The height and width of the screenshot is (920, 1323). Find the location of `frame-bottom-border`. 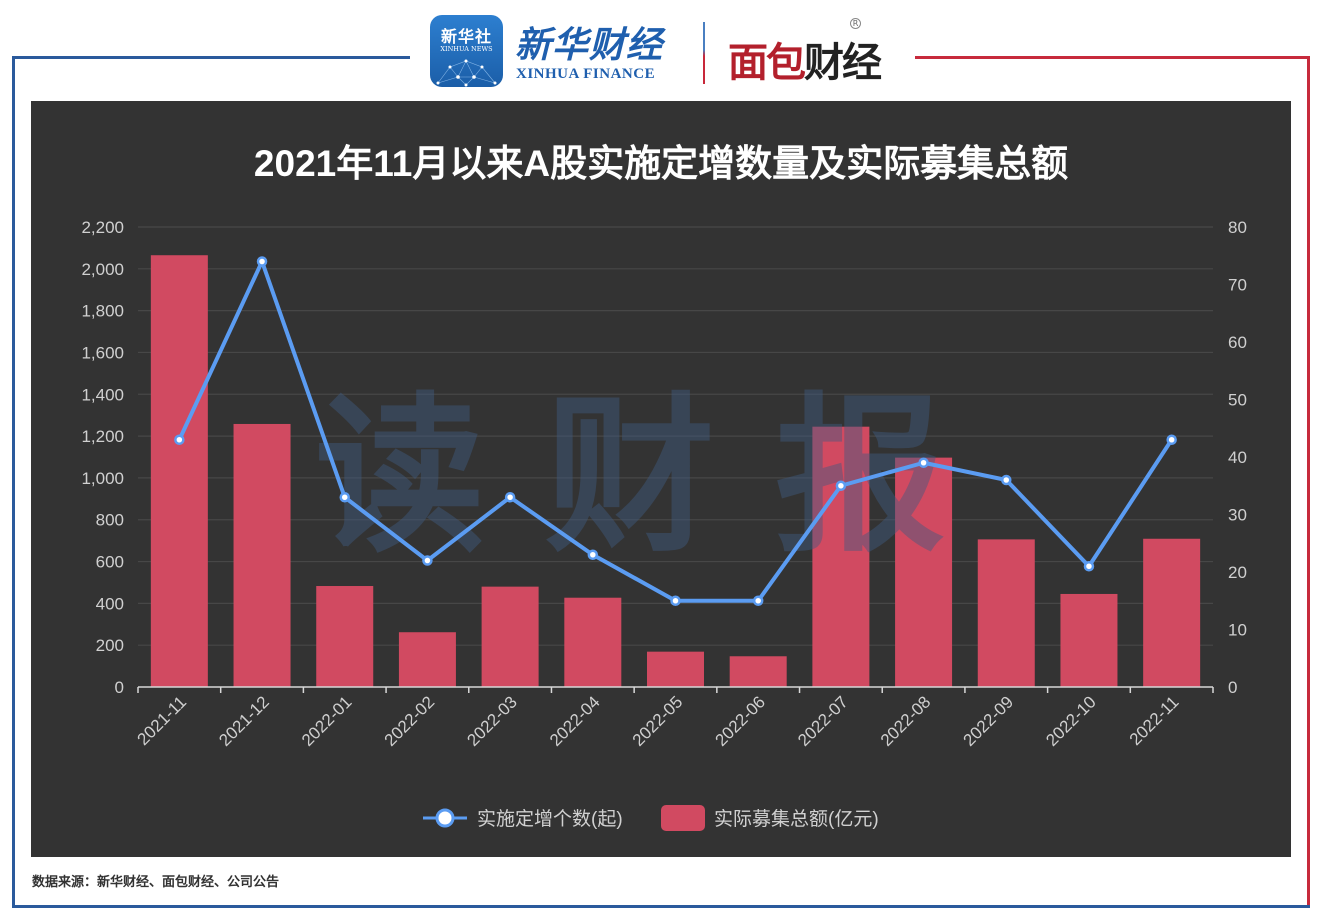

frame-bottom-border is located at coordinates (661, 906).